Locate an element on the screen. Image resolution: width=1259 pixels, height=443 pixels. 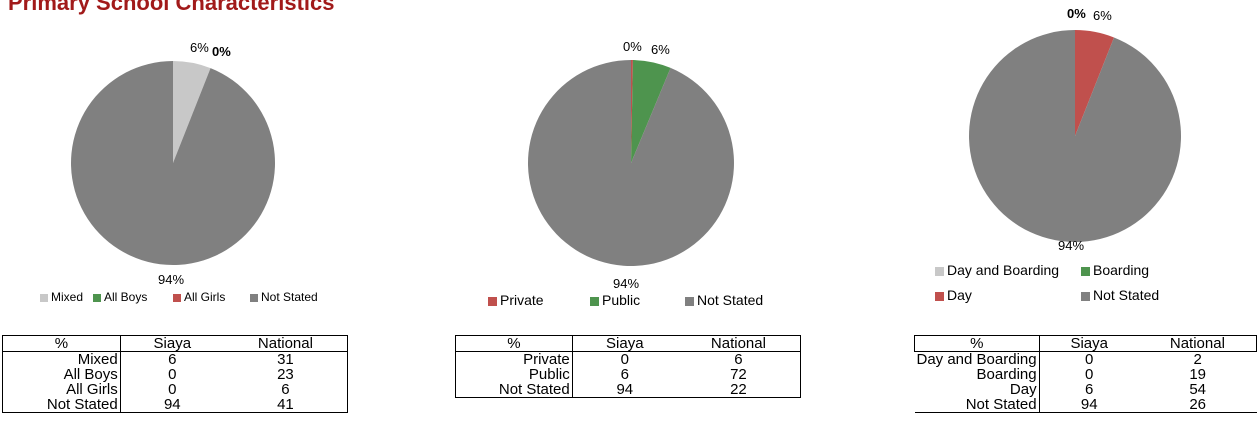
table-row: Public 6 72 is located at coordinates (628, 374).